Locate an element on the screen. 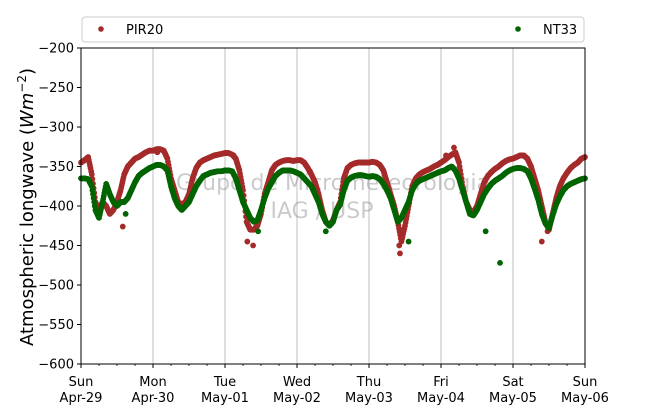  x-tick-label-day: Fri is located at coordinates (441, 382).